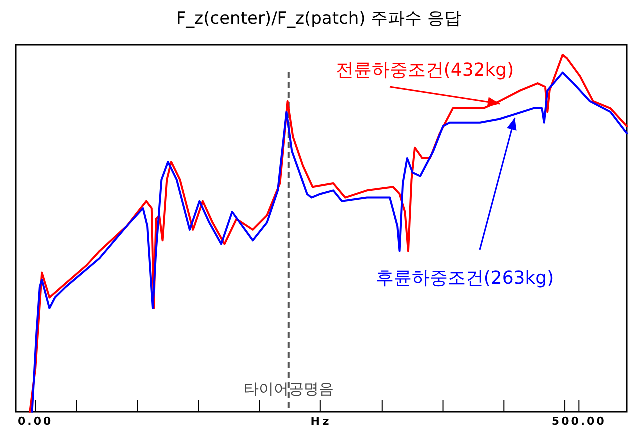 The width and height of the screenshot is (638, 428). Describe the element at coordinates (579, 421) in the screenshot. I see `x-tick-label: 500.00` at that location.